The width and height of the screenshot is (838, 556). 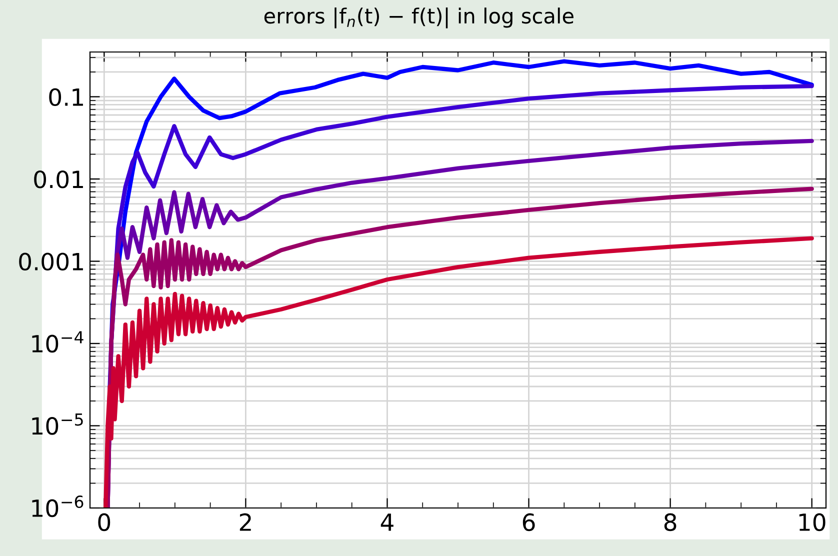 I want to click on x-tick-label: 8, so click(x=670, y=522).